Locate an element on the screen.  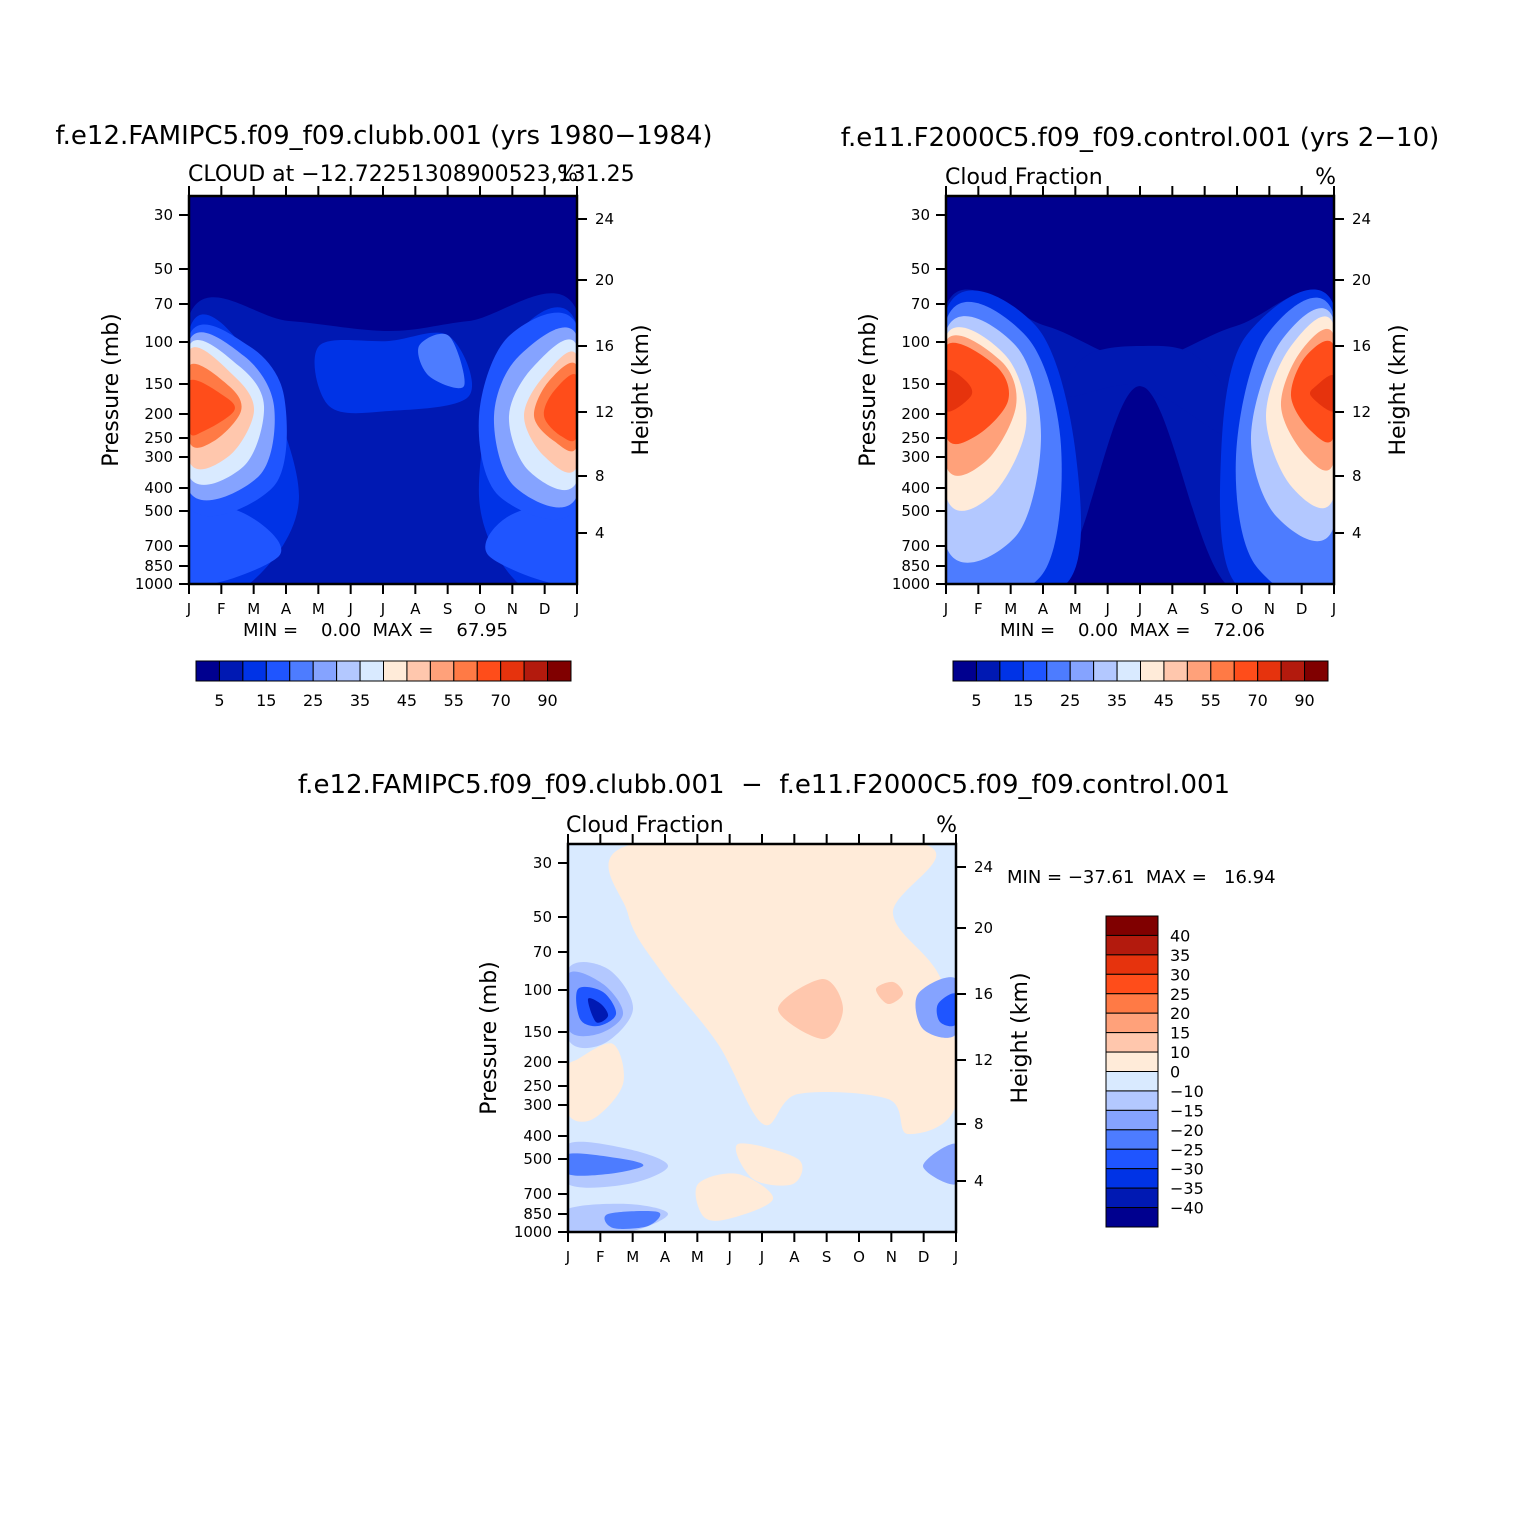
panel-3-colorbar-label: 30 is located at coordinates (1180, 974).